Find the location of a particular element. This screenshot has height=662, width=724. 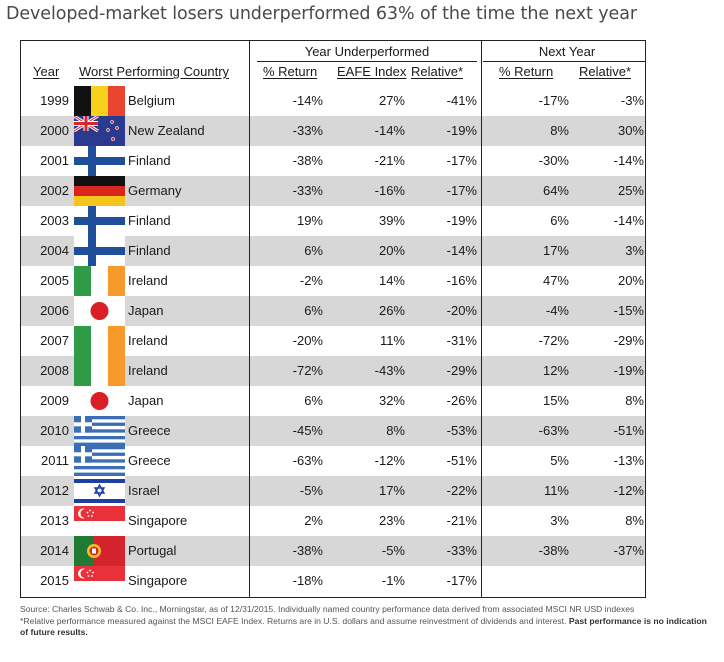

cell-year: 2009 is located at coordinates (54, 400).